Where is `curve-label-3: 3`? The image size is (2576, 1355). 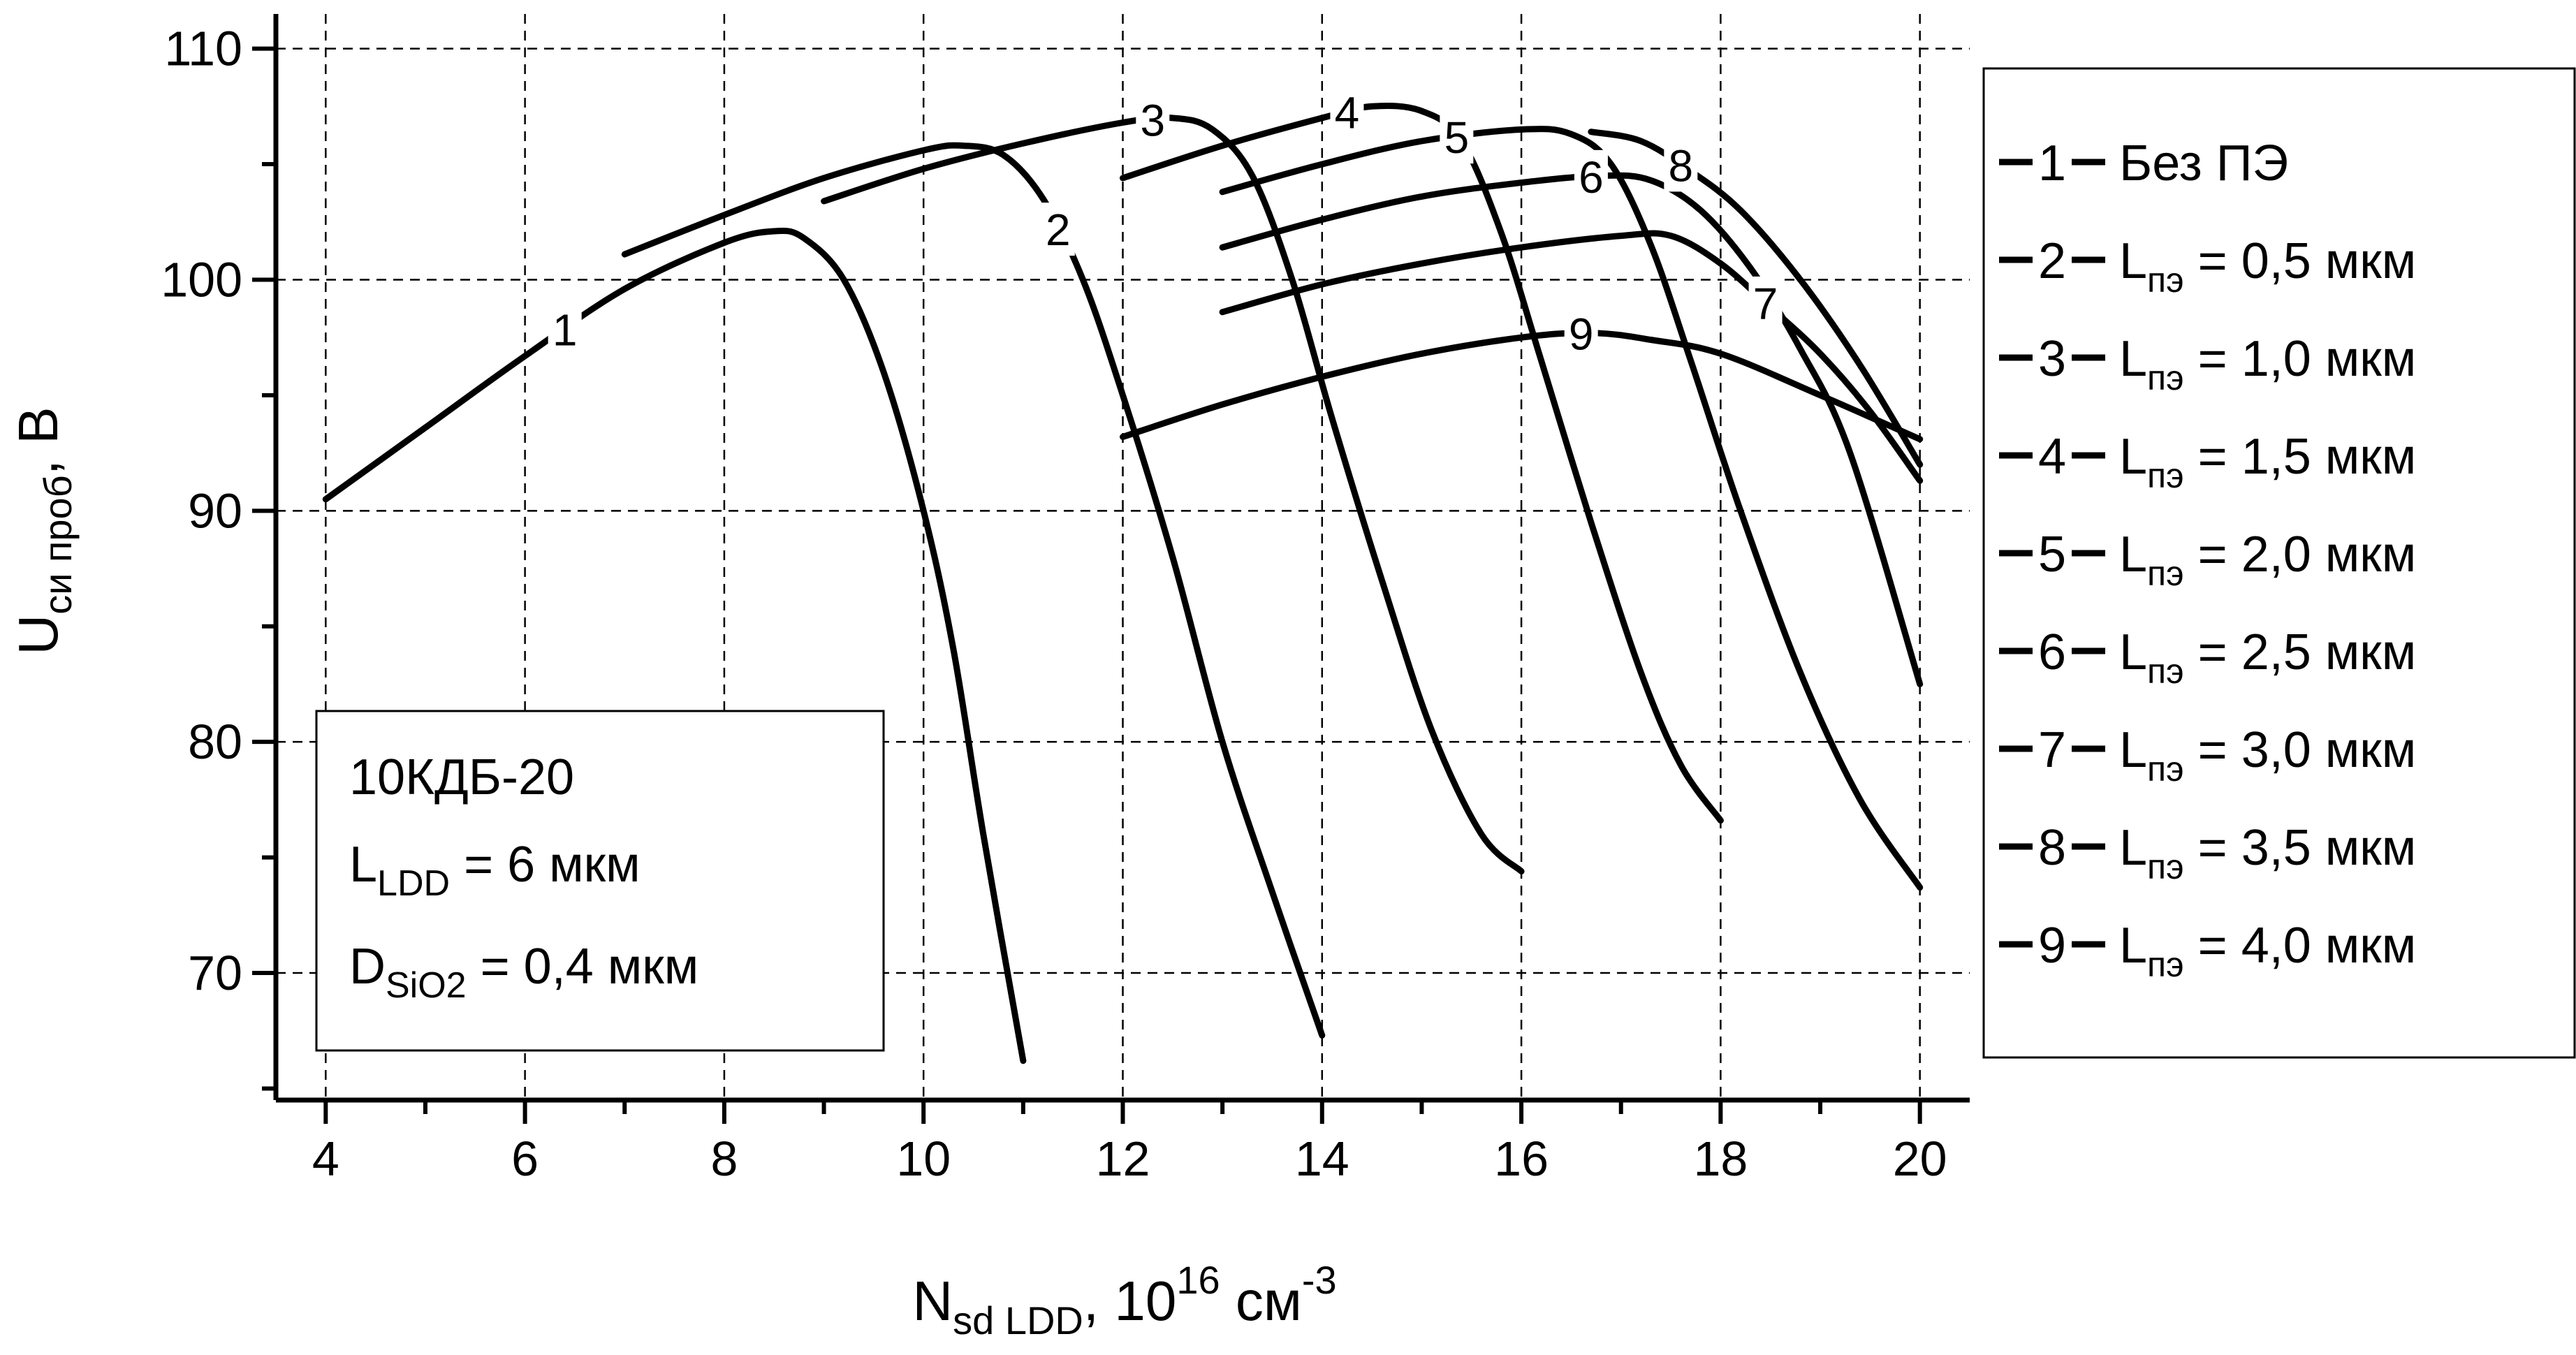
curve-label-3: 3 is located at coordinates (1152, 121).